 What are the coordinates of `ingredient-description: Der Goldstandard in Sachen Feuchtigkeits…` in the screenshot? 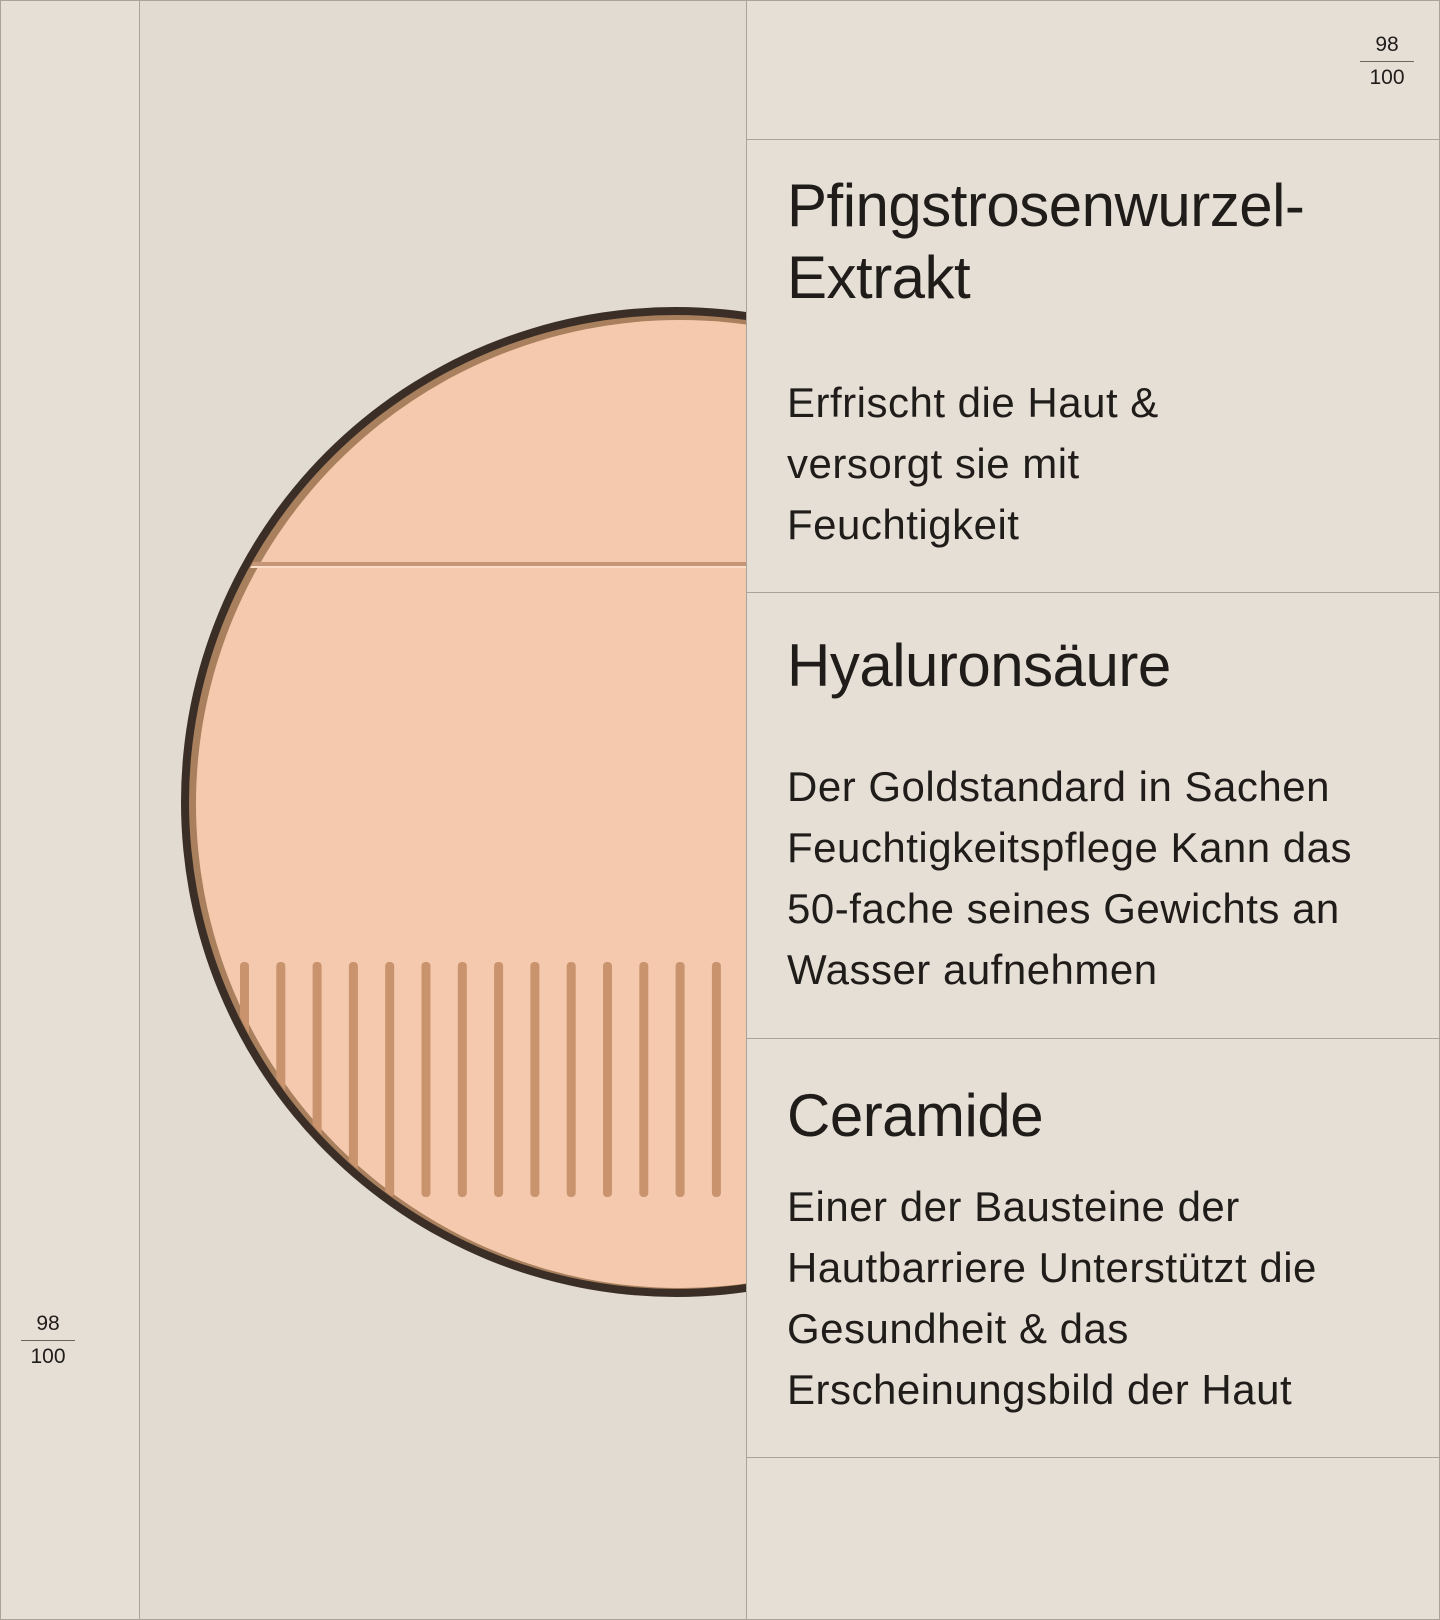 It's located at (1070, 878).